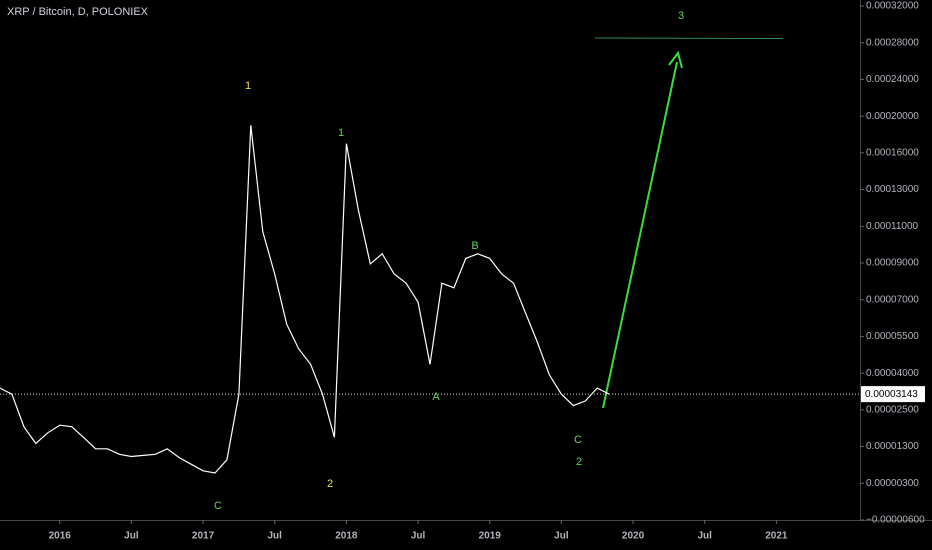 The width and height of the screenshot is (932, 550). Describe the element at coordinates (892, 189) in the screenshot. I see `y-tick-label: 0.00013000` at that location.